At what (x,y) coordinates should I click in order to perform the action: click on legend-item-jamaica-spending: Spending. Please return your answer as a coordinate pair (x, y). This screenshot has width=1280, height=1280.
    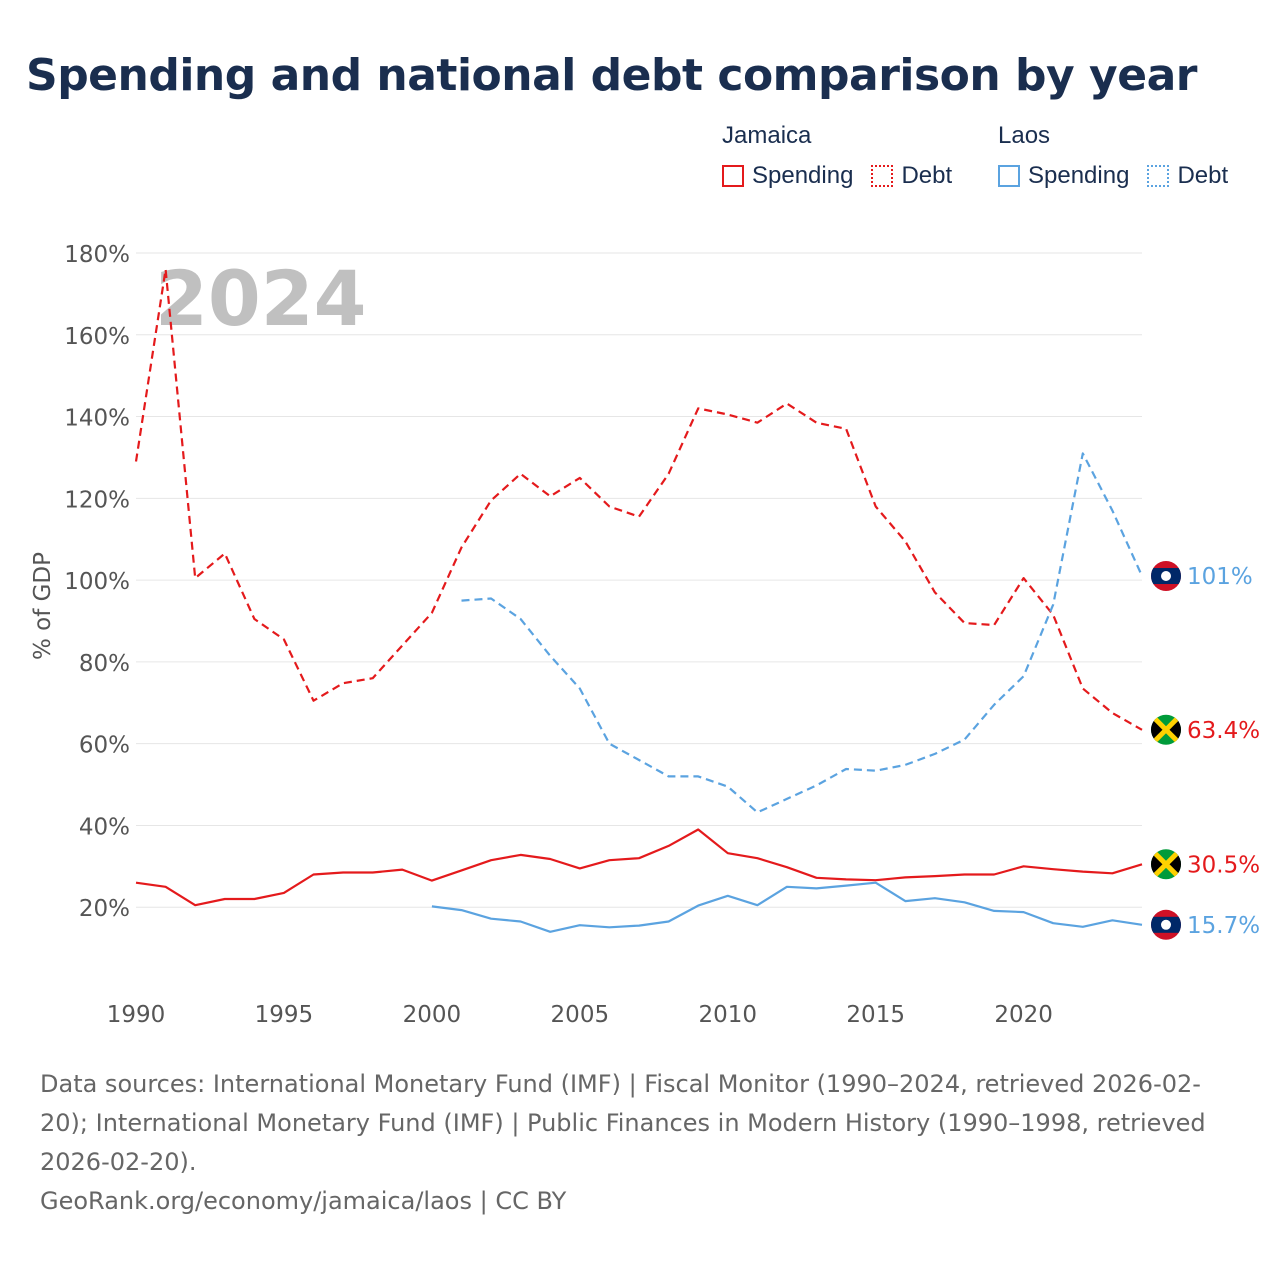
    Looking at the image, I should click on (787, 176).